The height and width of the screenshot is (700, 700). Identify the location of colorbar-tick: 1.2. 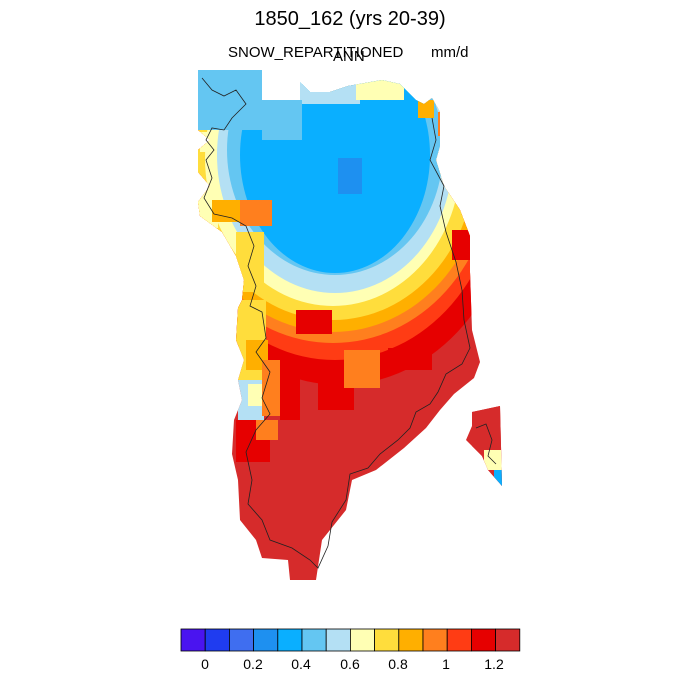
(494, 664).